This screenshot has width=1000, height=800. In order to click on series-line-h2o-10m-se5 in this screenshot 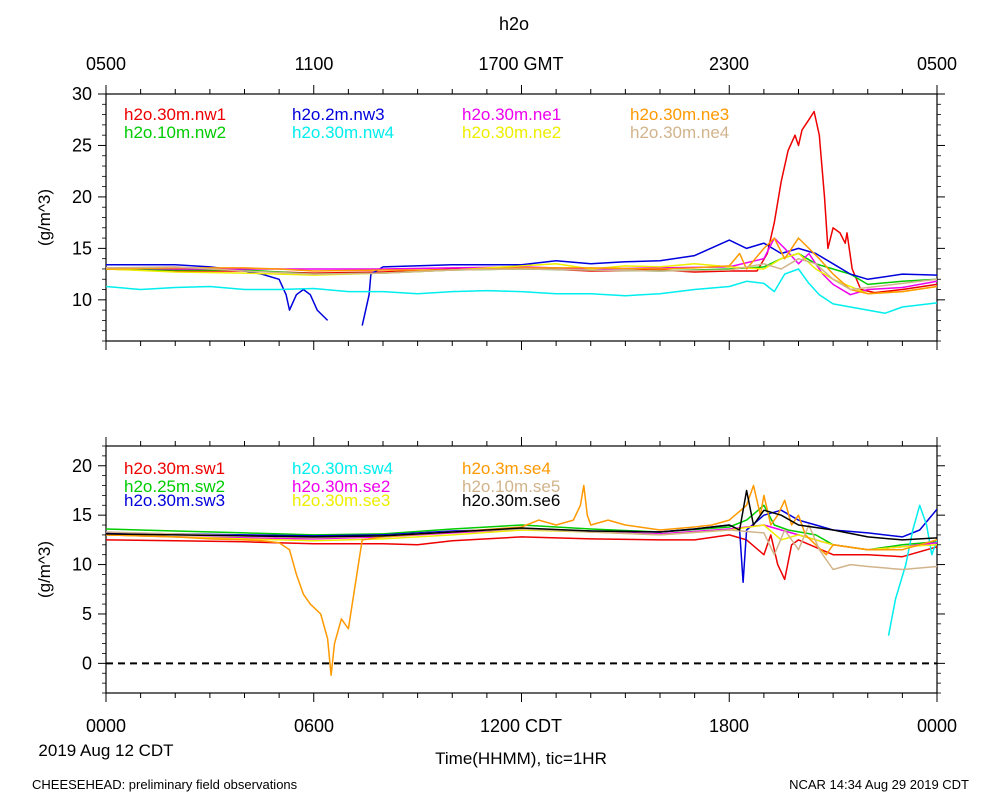, I will do `click(521, 547)`.